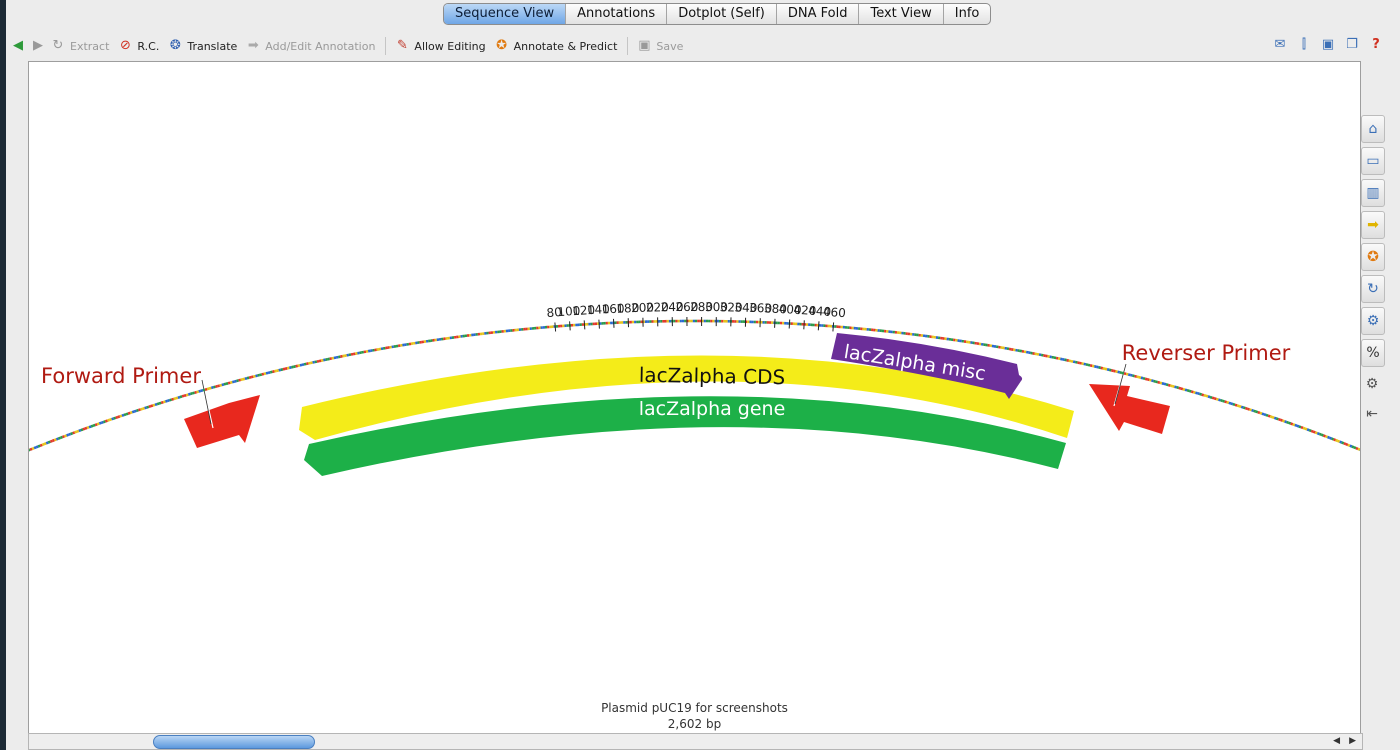 This screenshot has height=750, width=1400. Describe the element at coordinates (818, 14) in the screenshot. I see `tab-dna-fold: DNA Fold` at that location.